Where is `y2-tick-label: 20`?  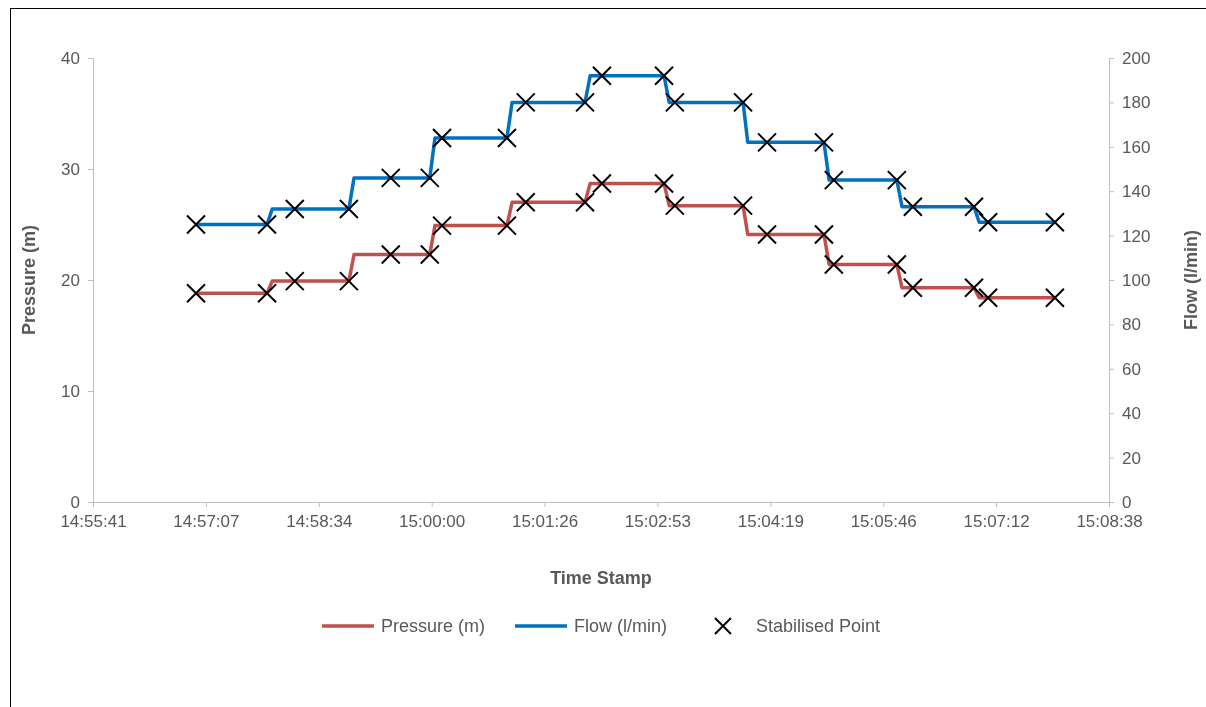
y2-tick-label: 20 is located at coordinates (1131, 458).